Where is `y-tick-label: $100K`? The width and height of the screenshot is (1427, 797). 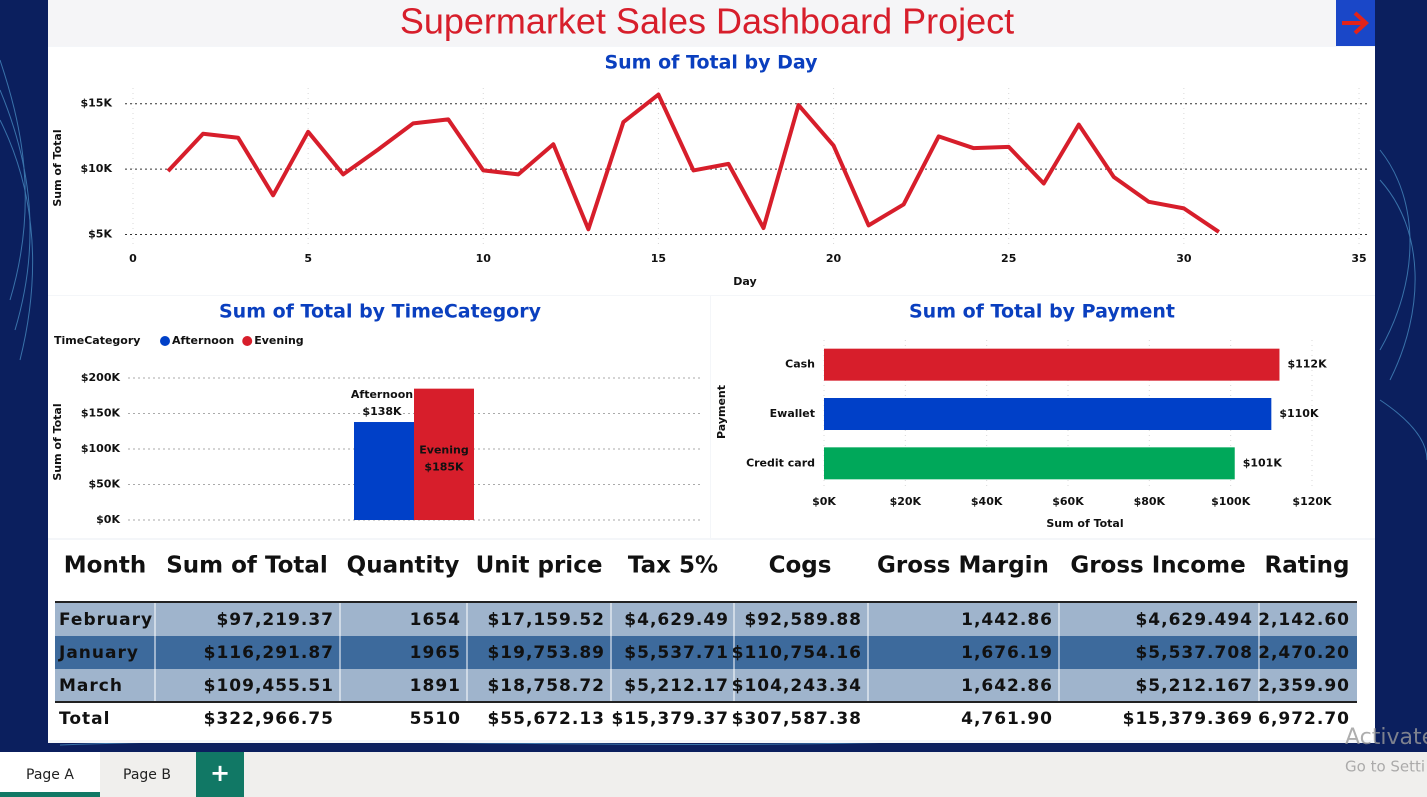
y-tick-label: $100K is located at coordinates (101, 448).